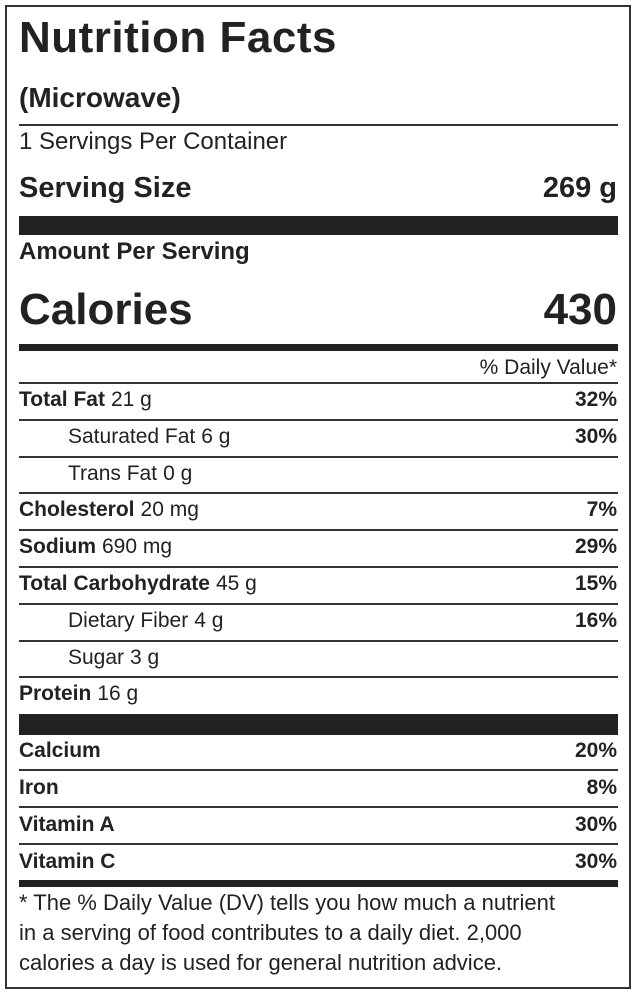 The image size is (638, 996). Describe the element at coordinates (178, 473) in the screenshot. I see `nutrient-amount: 0 g` at that location.